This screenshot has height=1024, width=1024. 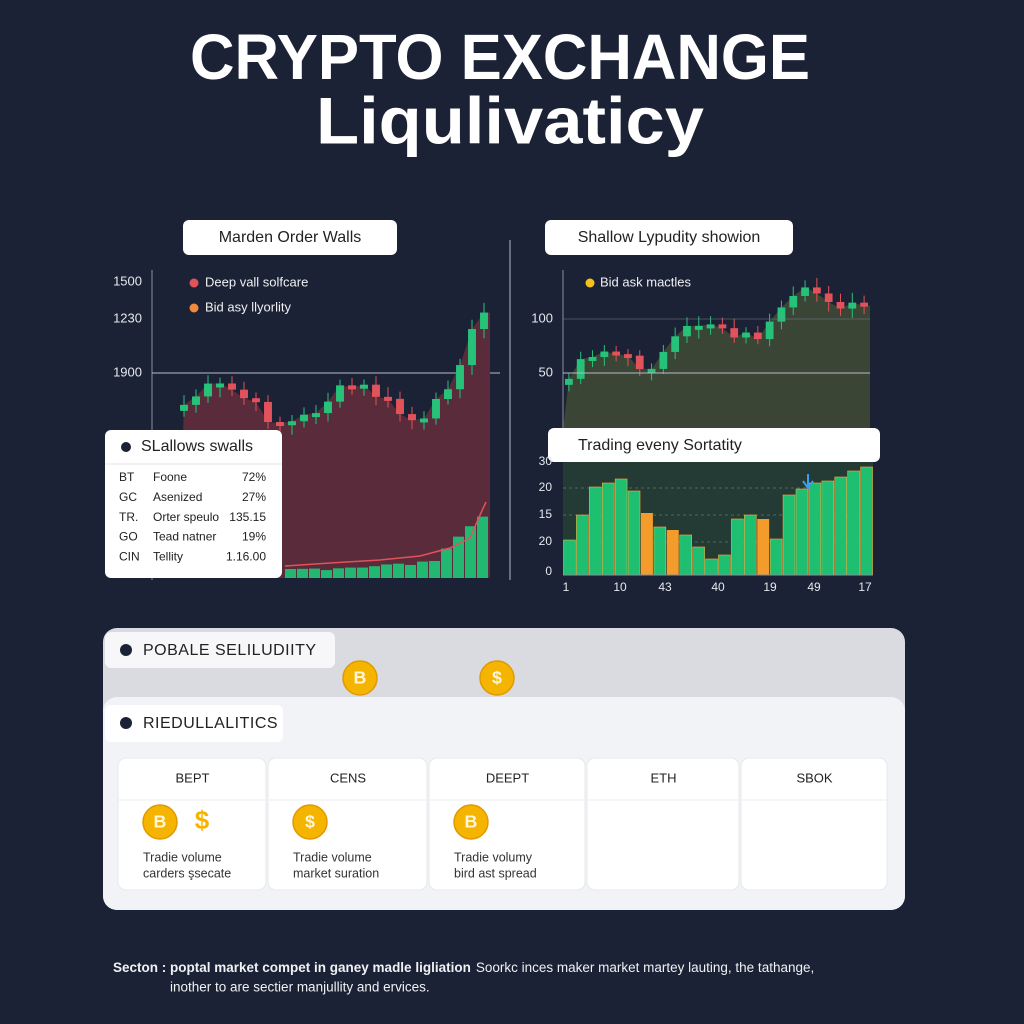 What do you see at coordinates (210, 723) in the screenshot?
I see `subsection-title: RIEDULLALITICS` at bounding box center [210, 723].